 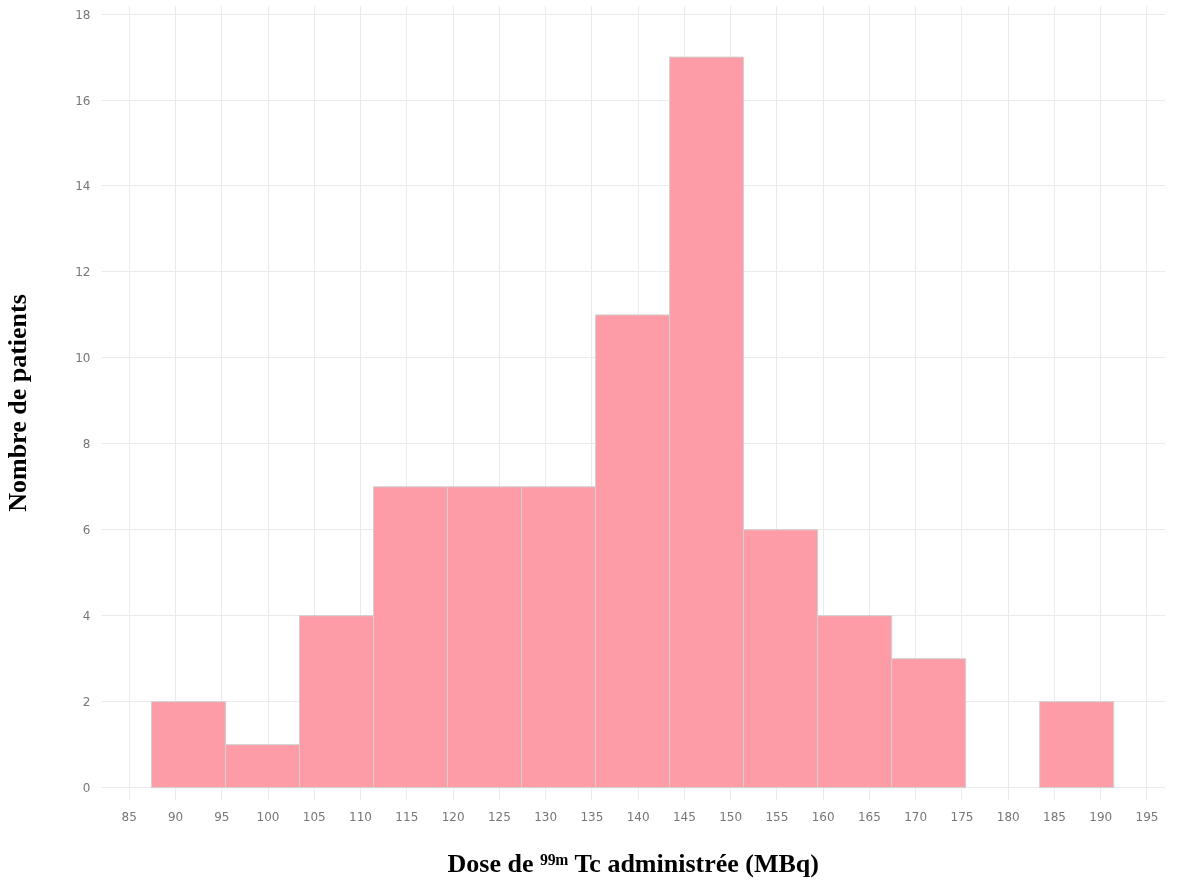 I want to click on y-tick-label: 8, so click(x=86, y=444).